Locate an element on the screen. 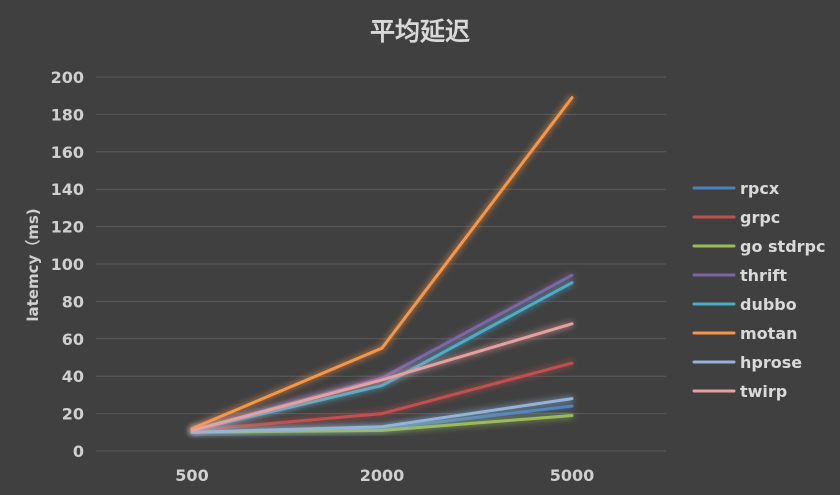 The width and height of the screenshot is (840, 495). y-tick-label: 160 is located at coordinates (67, 152).